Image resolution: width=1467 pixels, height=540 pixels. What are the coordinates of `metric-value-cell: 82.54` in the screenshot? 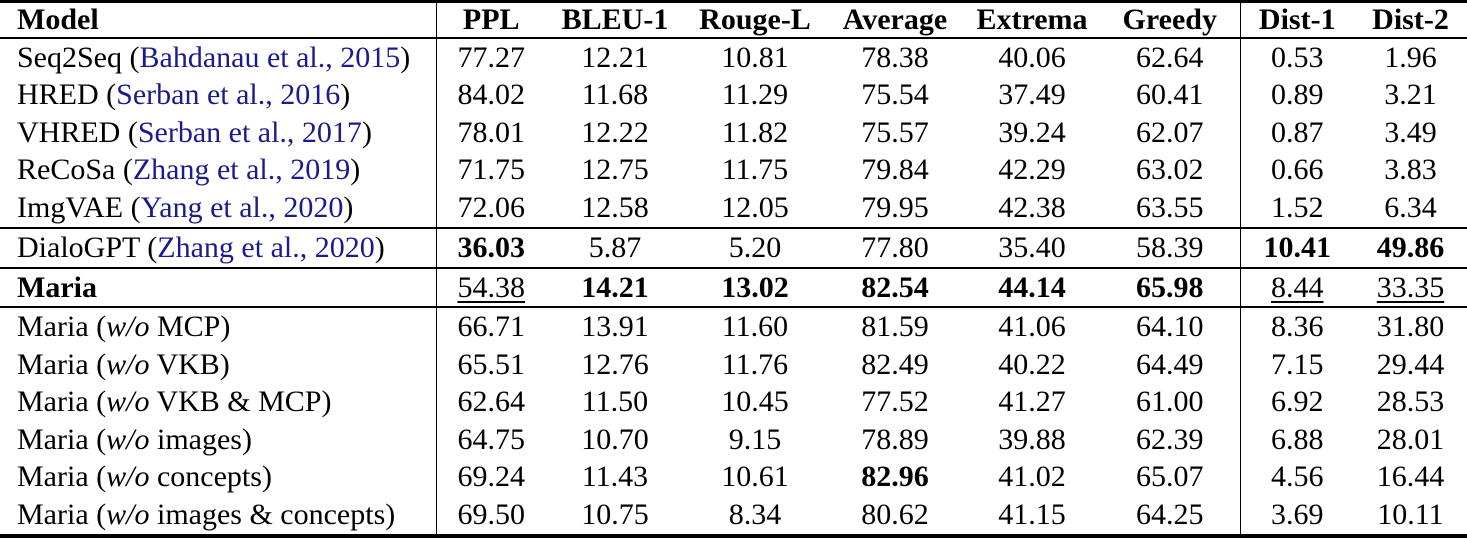 It's located at (895, 287).